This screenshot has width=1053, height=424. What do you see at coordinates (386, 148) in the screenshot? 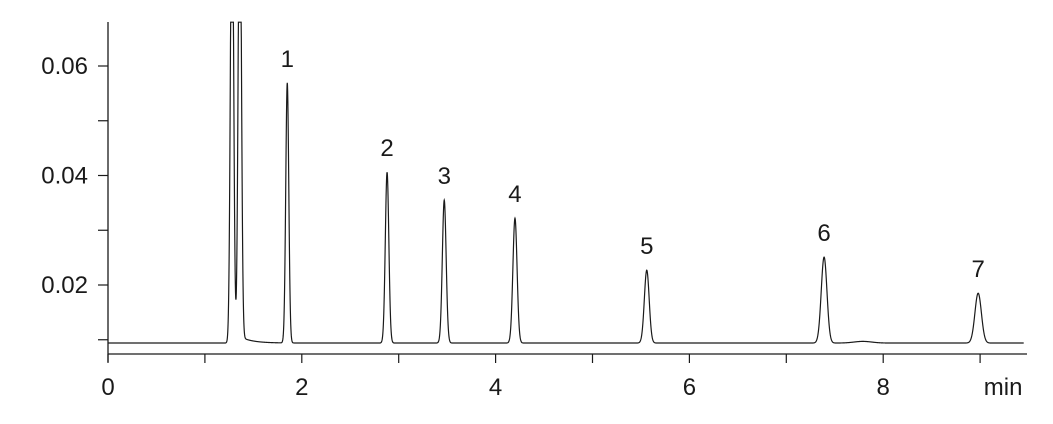
I see `peak-label-2: 2` at bounding box center [386, 148].